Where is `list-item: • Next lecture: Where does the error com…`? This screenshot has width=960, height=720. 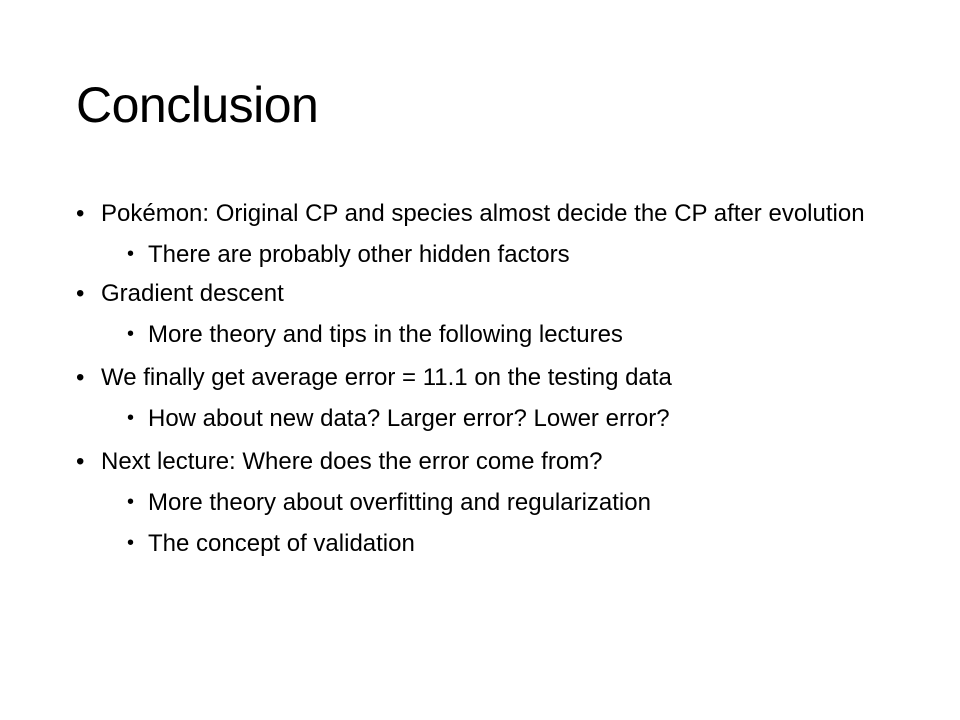 list-item: • Next lecture: Where does the error com… is located at coordinates (476, 502).